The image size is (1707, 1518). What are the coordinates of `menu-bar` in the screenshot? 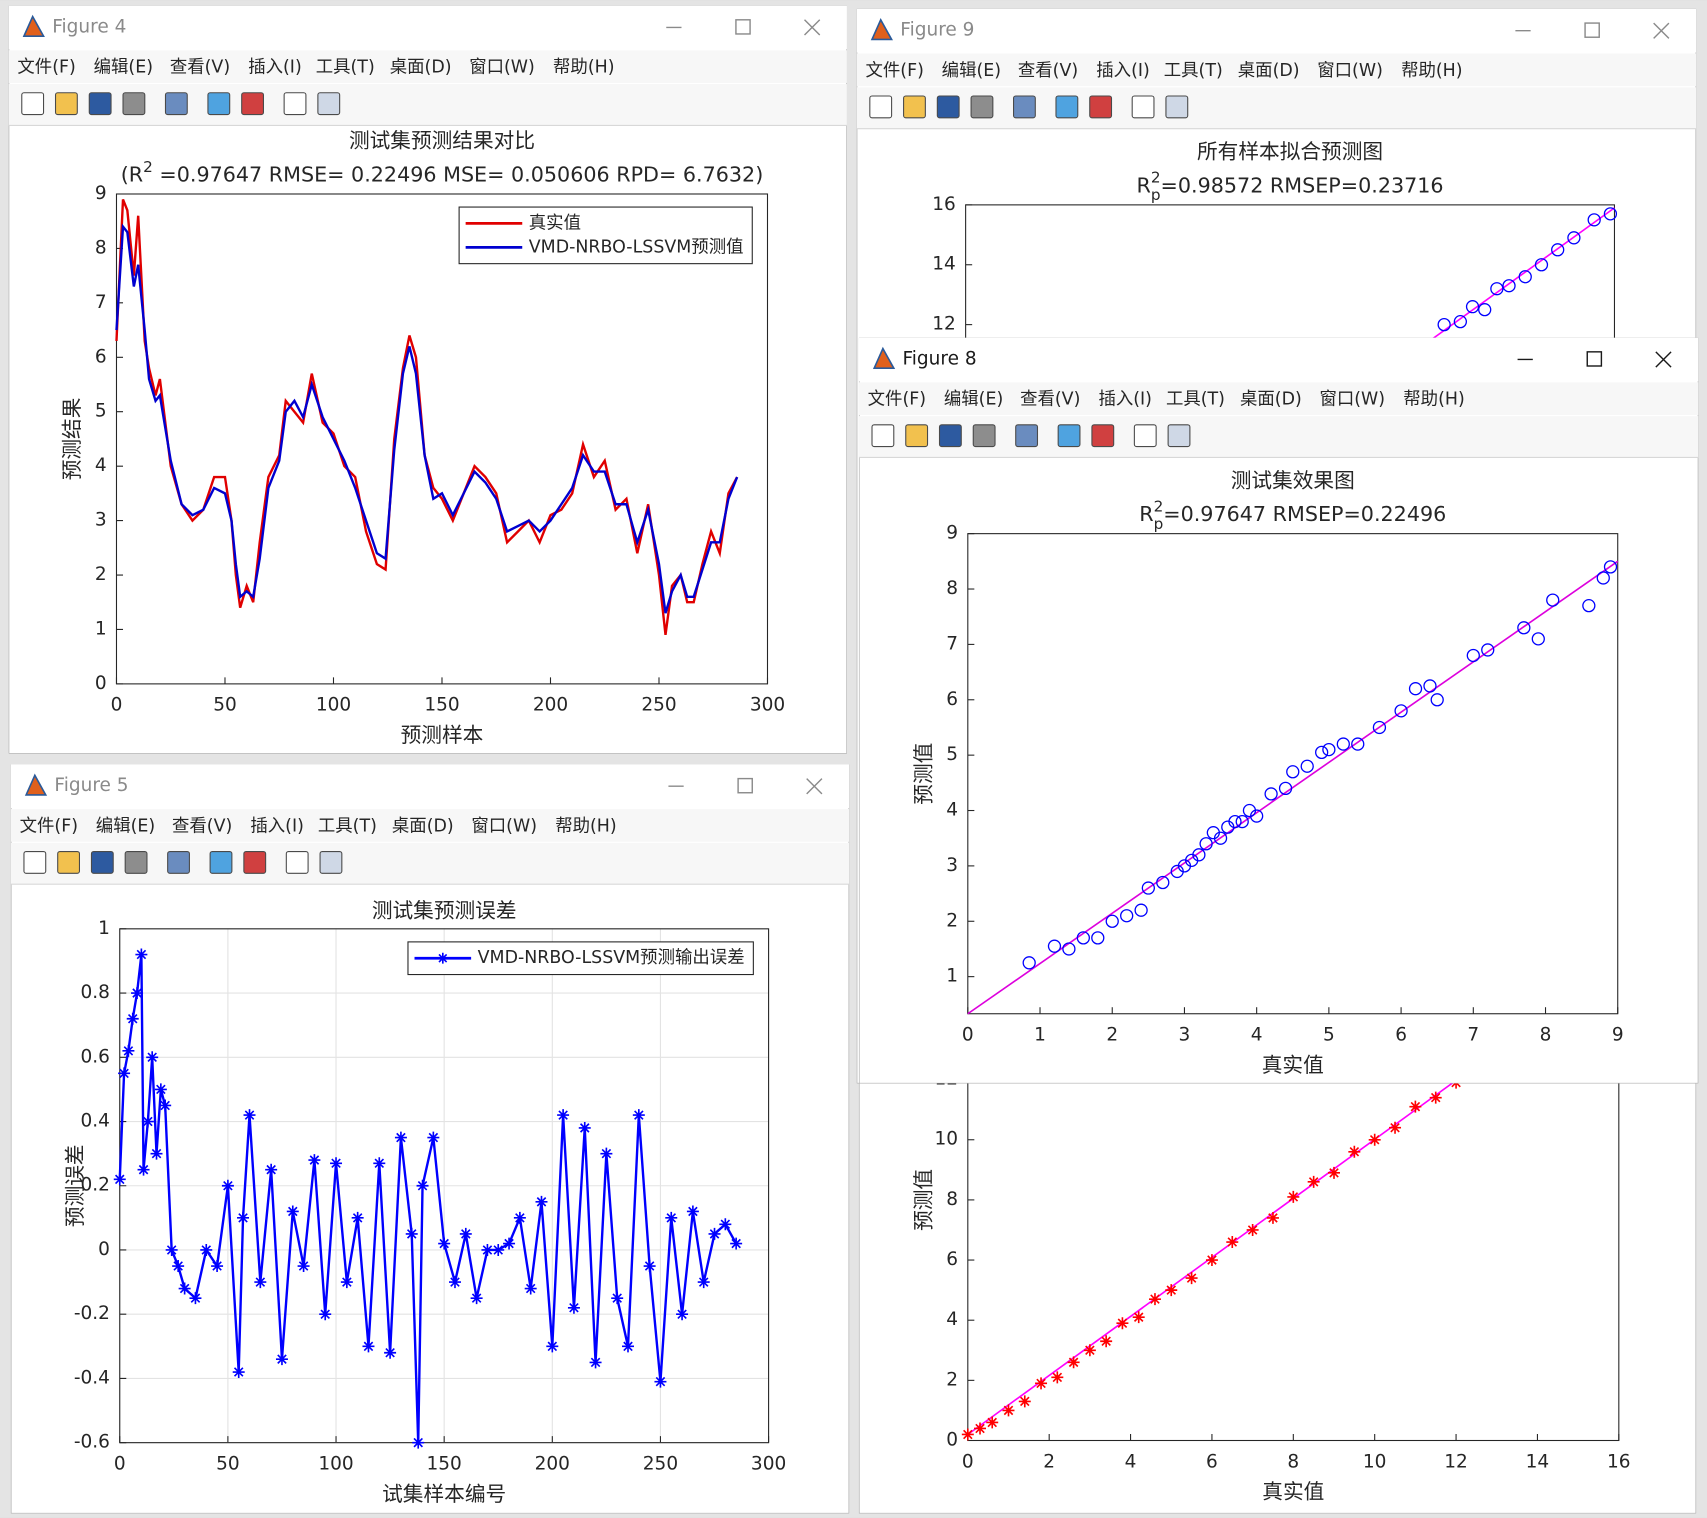 It's located at (1276, 70).